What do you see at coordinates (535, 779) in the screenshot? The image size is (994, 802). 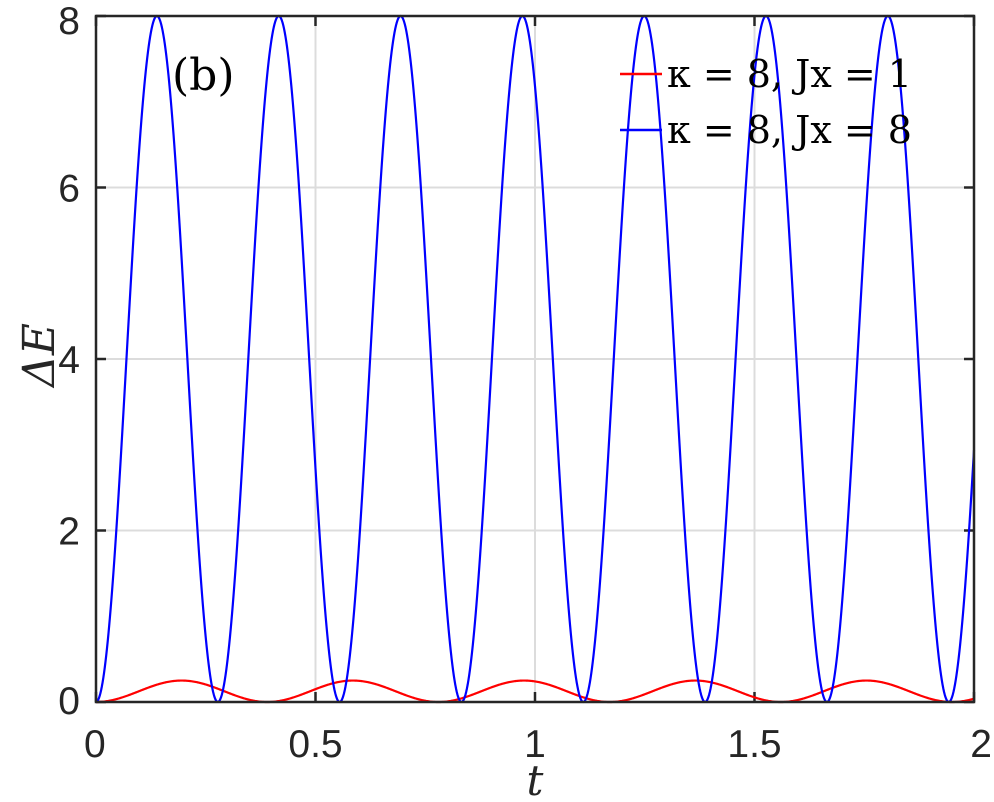 I see `x-axis-label: t` at bounding box center [535, 779].